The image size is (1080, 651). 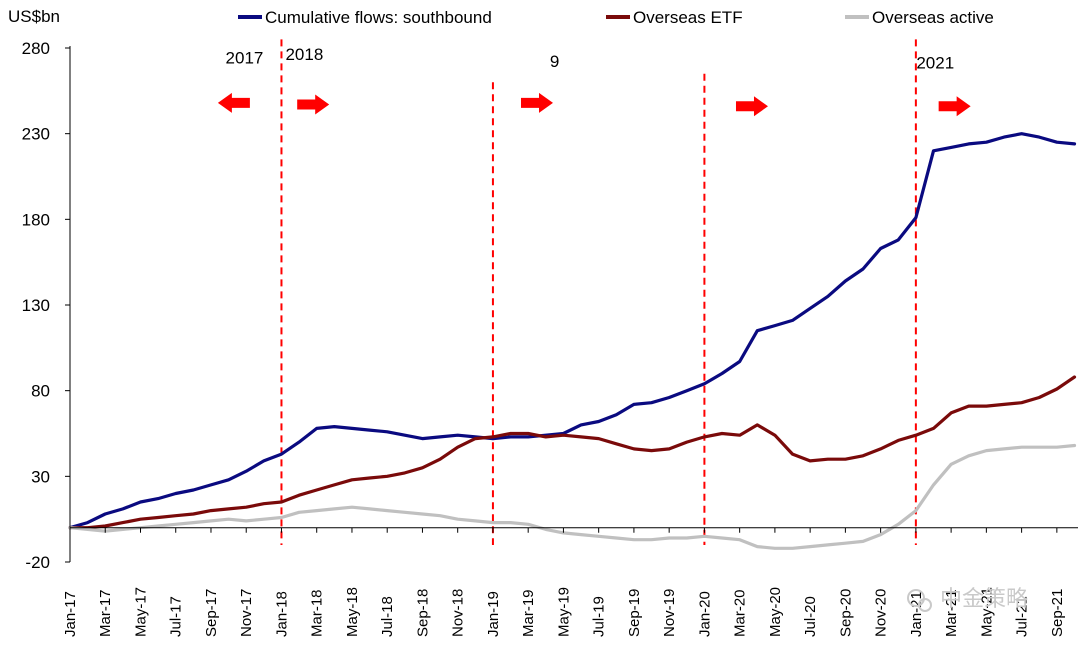 I want to click on x-tick-label: Jul-21, so click(x=1022, y=616).